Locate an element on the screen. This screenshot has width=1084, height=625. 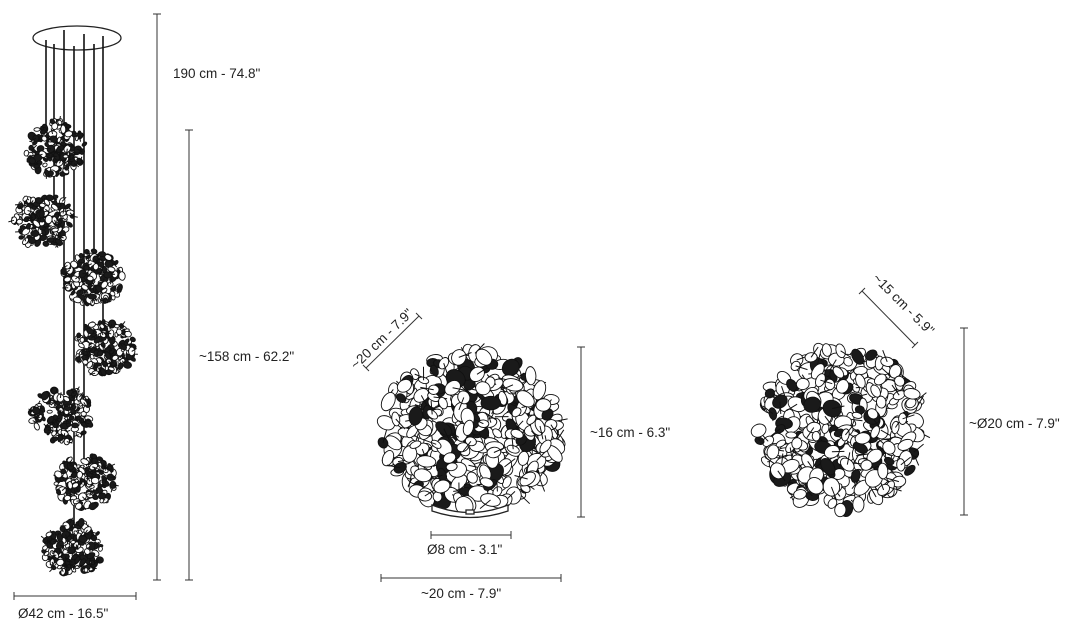
table-width-dimension-line is located at coordinates (471, 578).